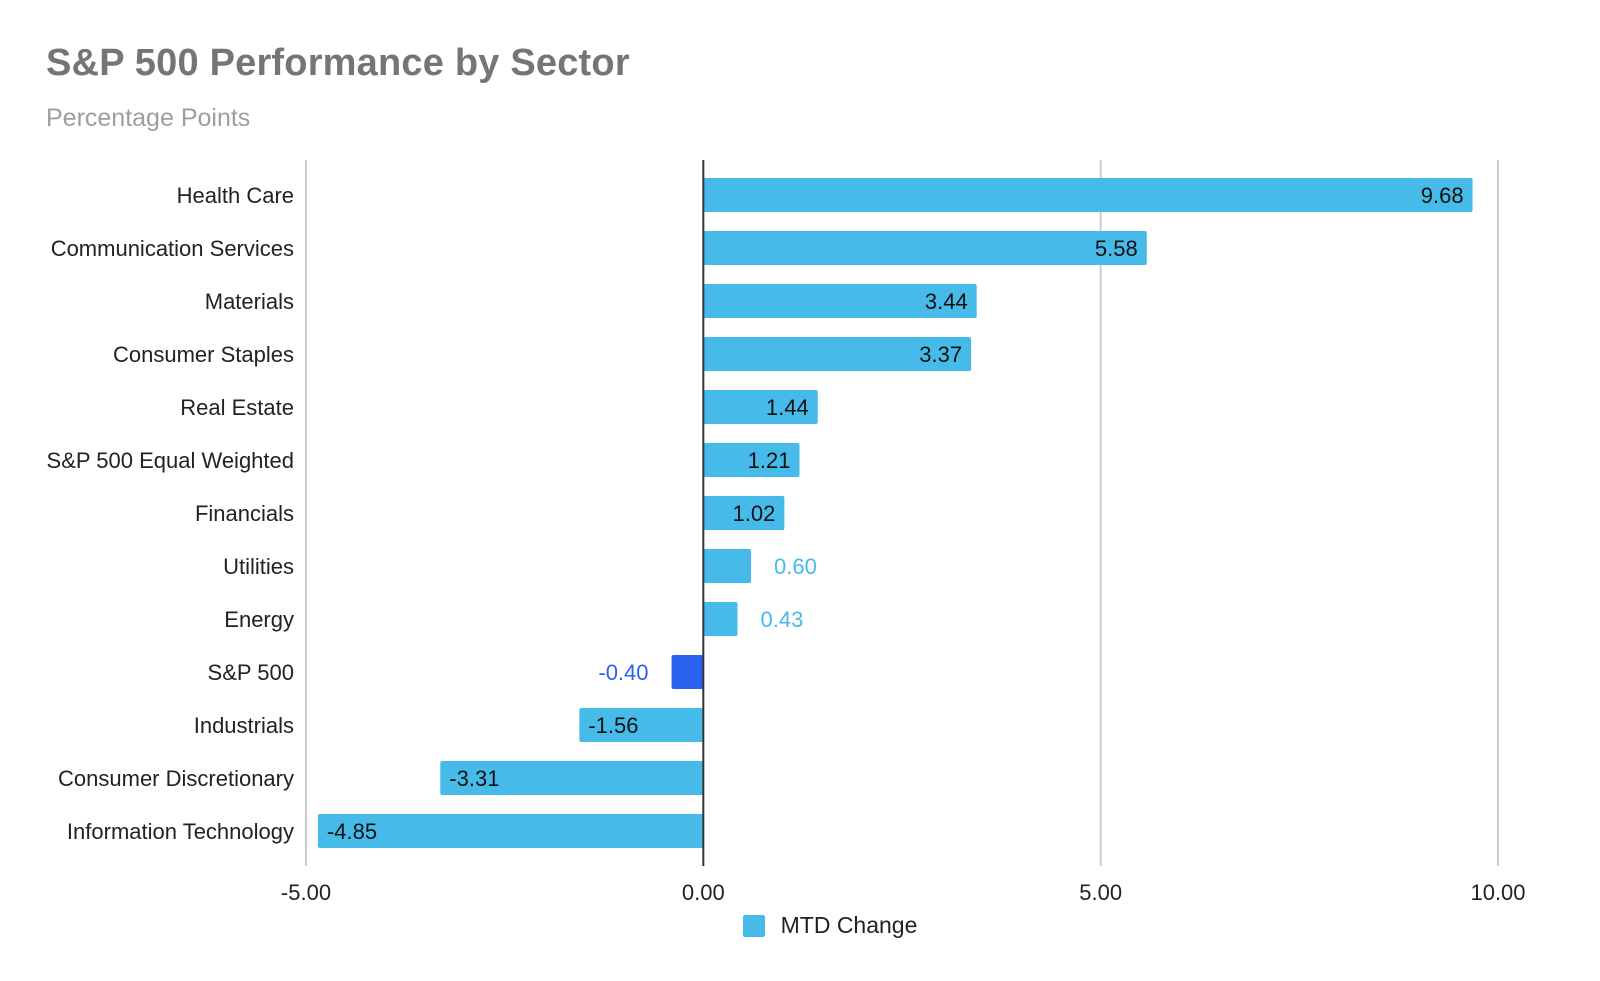 Image resolution: width=1600 pixels, height=981 pixels. Describe the element at coordinates (258, 566) in the screenshot. I see `category-label: Utilities` at that location.